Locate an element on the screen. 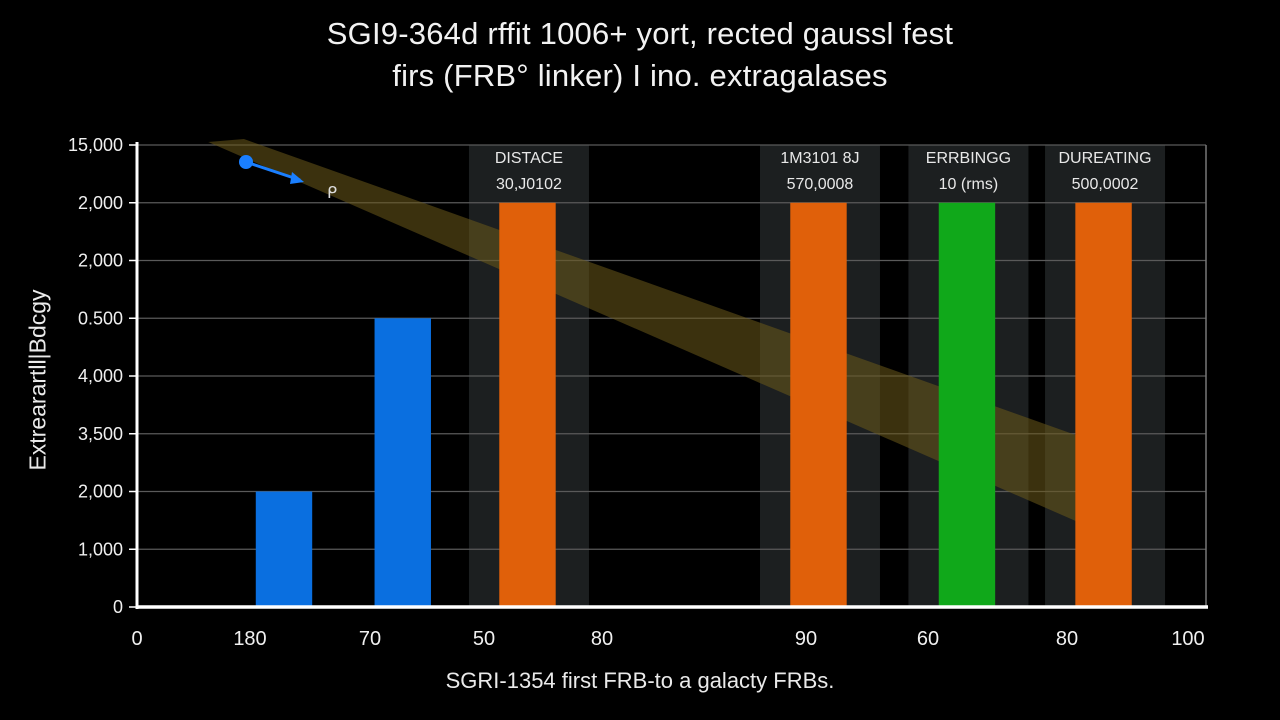 The width and height of the screenshot is (1280, 720). annotation-marker: ᑭ is located at coordinates (332, 192).